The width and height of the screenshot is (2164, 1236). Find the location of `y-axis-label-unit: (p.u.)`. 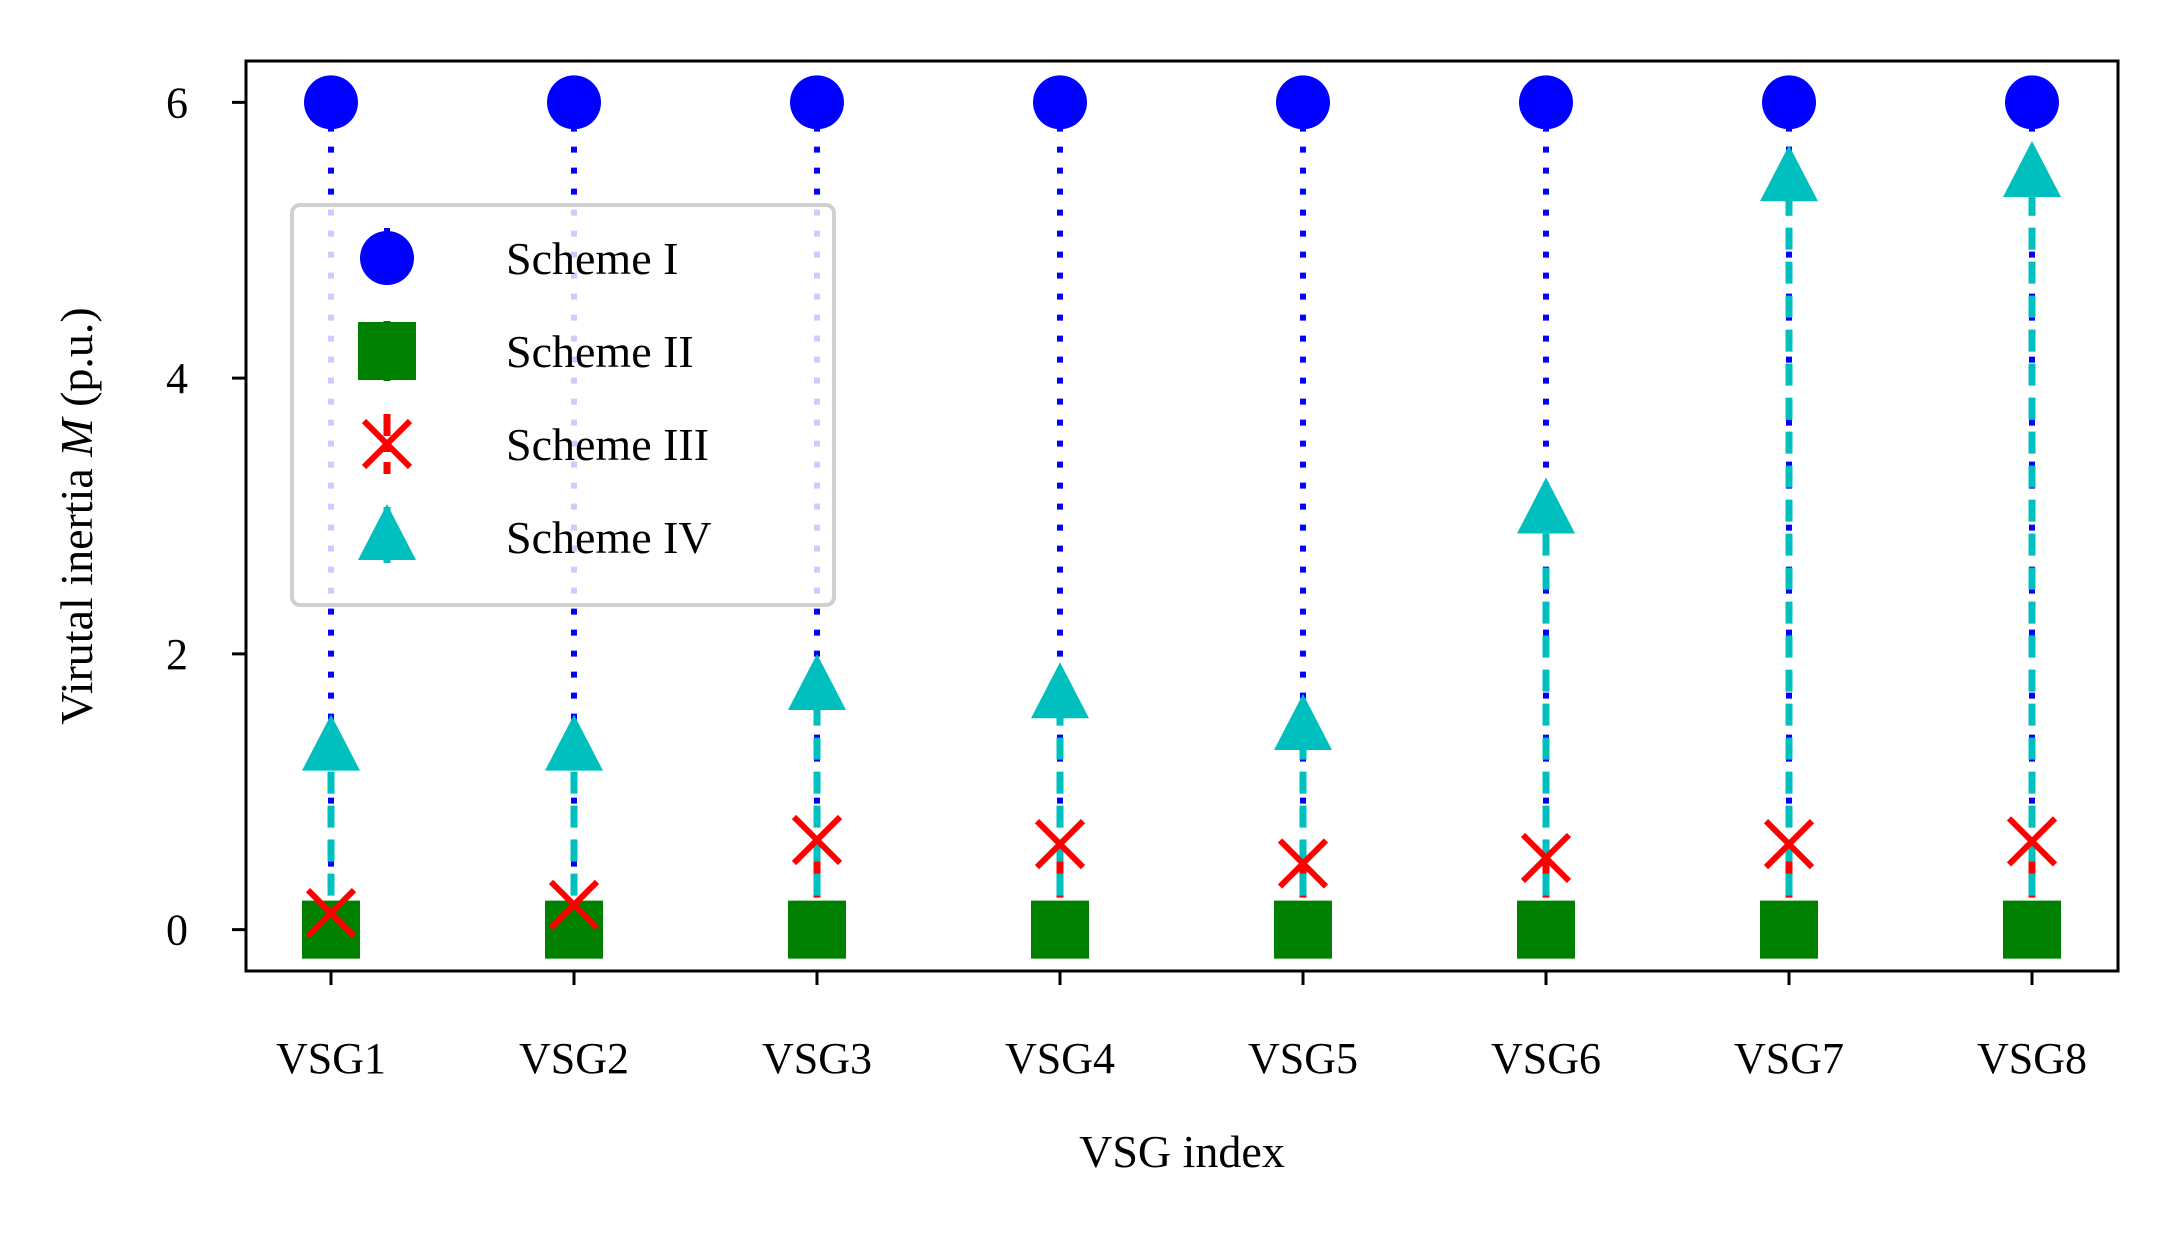

y-axis-label-unit: (p.u.) is located at coordinates (76, 362).